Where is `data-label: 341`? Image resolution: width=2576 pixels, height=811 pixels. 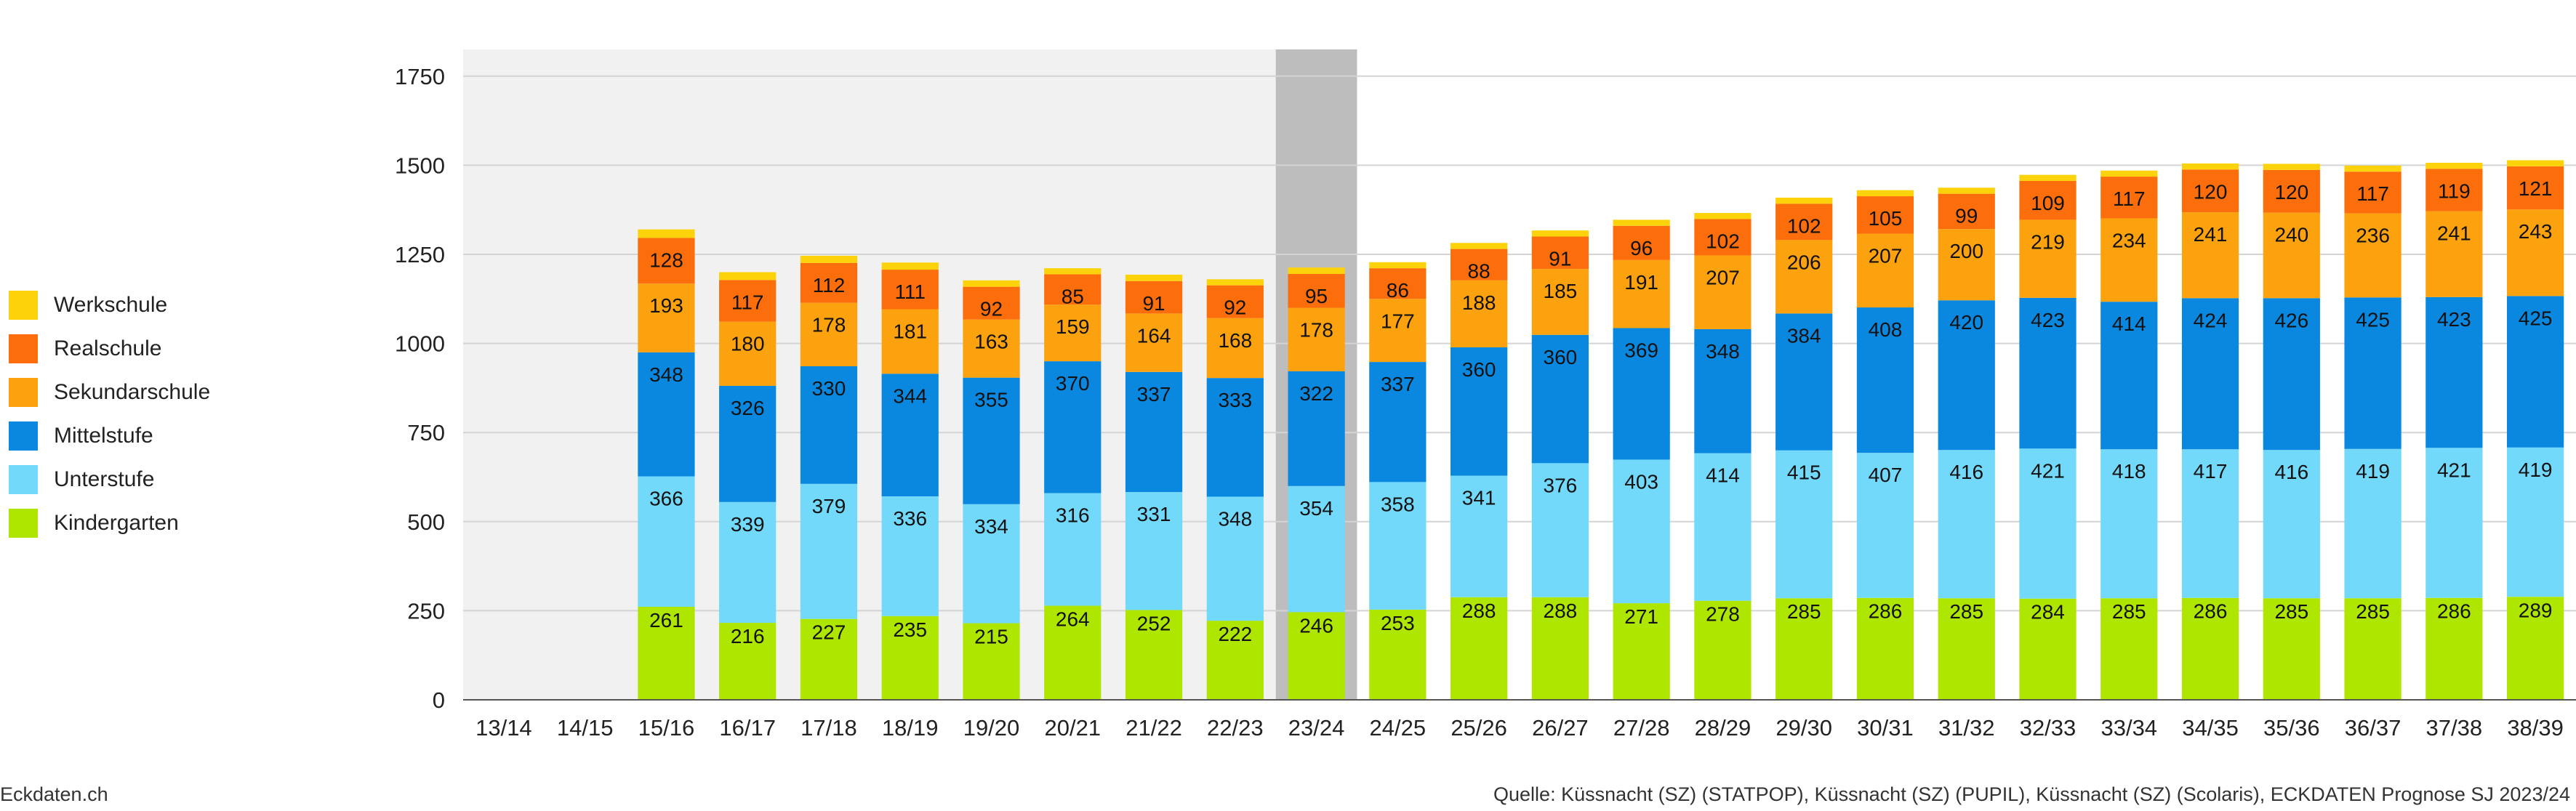 data-label: 341 is located at coordinates (1479, 498).